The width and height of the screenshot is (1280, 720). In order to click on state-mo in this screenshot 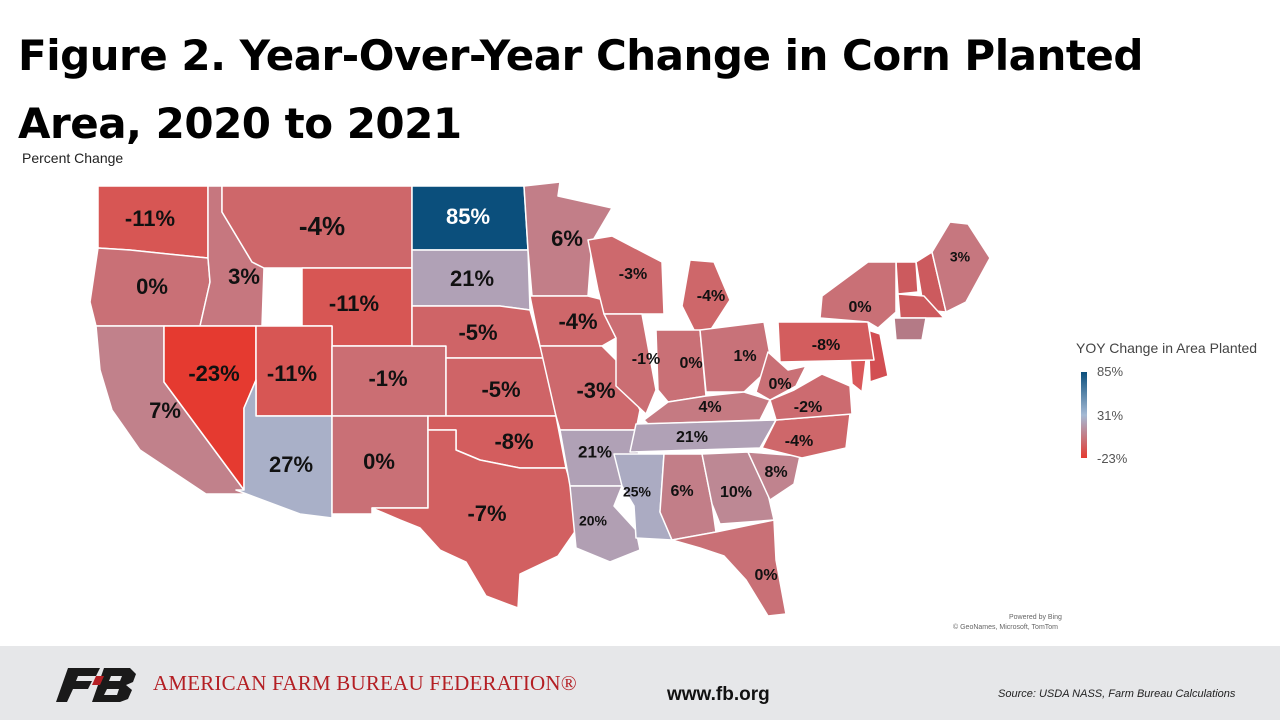, I will do `click(590, 388)`.